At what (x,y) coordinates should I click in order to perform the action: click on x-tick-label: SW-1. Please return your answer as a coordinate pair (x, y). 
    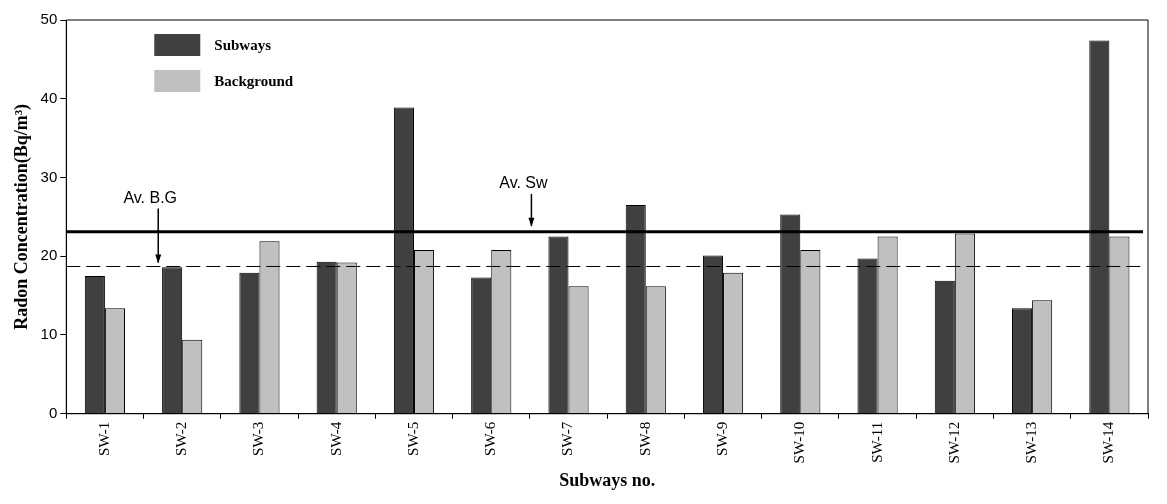
    Looking at the image, I should click on (103, 438).